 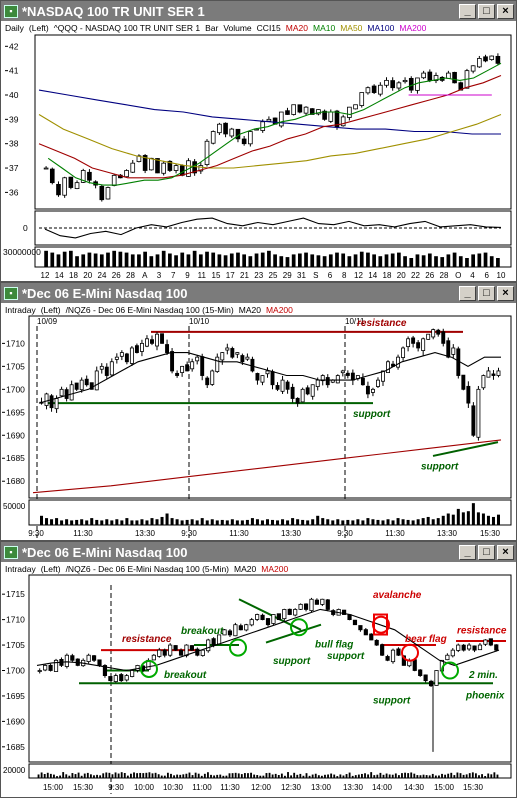 I want to click on header-item: ^QQQ - NASDAQ 100 TR UNIT SER 1, so click(x=127, y=28).